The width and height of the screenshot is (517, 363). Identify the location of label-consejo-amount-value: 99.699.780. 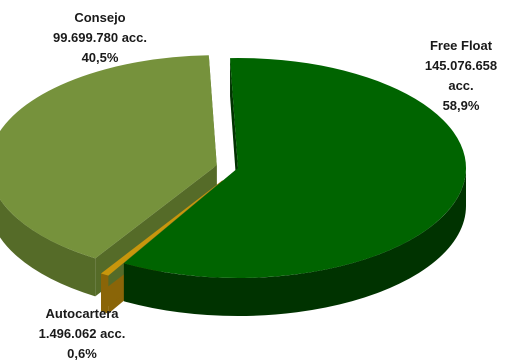
(85, 37).